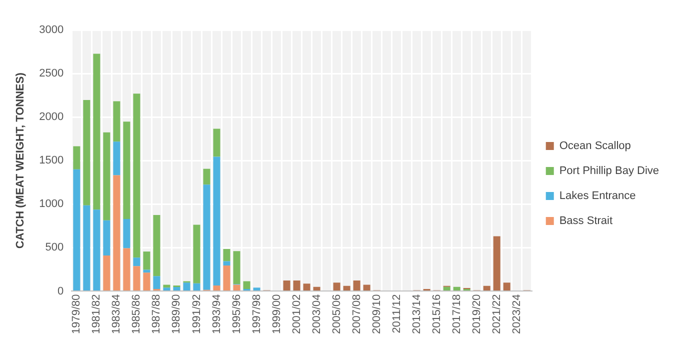  I want to click on x-tick-label: 1997/98, so click(256, 314).